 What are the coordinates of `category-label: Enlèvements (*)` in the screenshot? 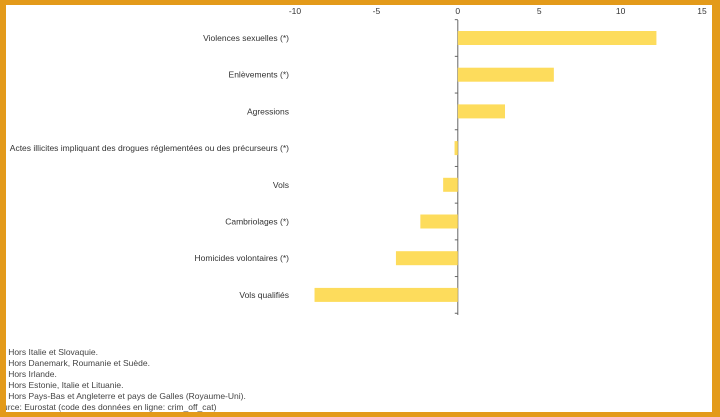 It's located at (259, 75).